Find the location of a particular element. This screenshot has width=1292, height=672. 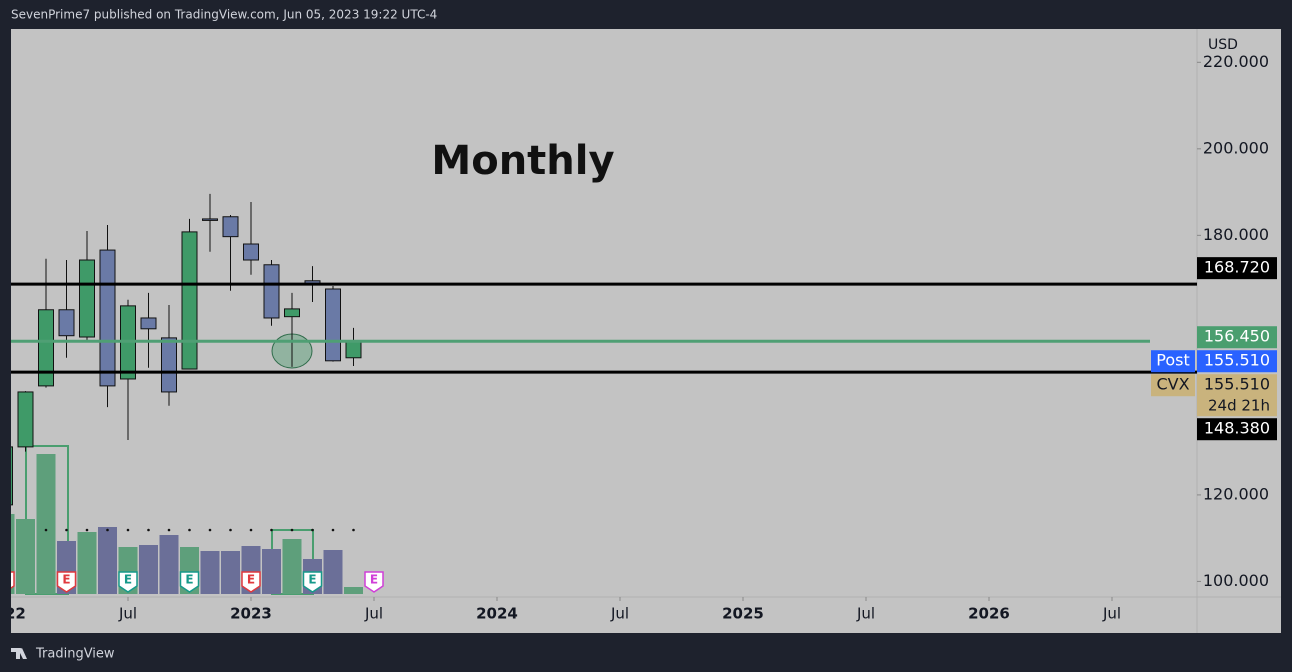

x-tick-label: 2025 is located at coordinates (743, 614).